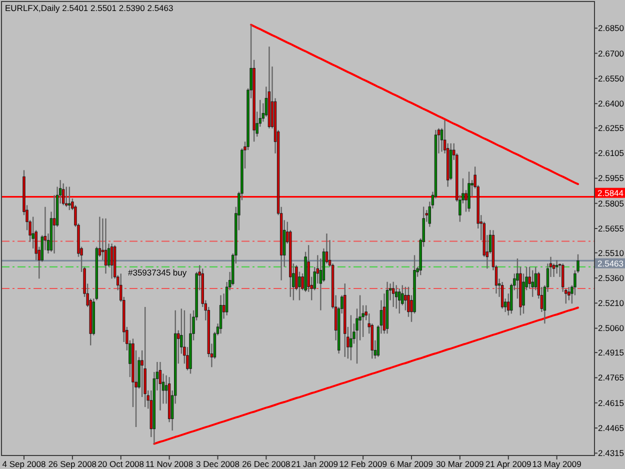 This screenshot has width=625, height=469. I want to click on ref-line-label: #35937345 buy, so click(158, 273).